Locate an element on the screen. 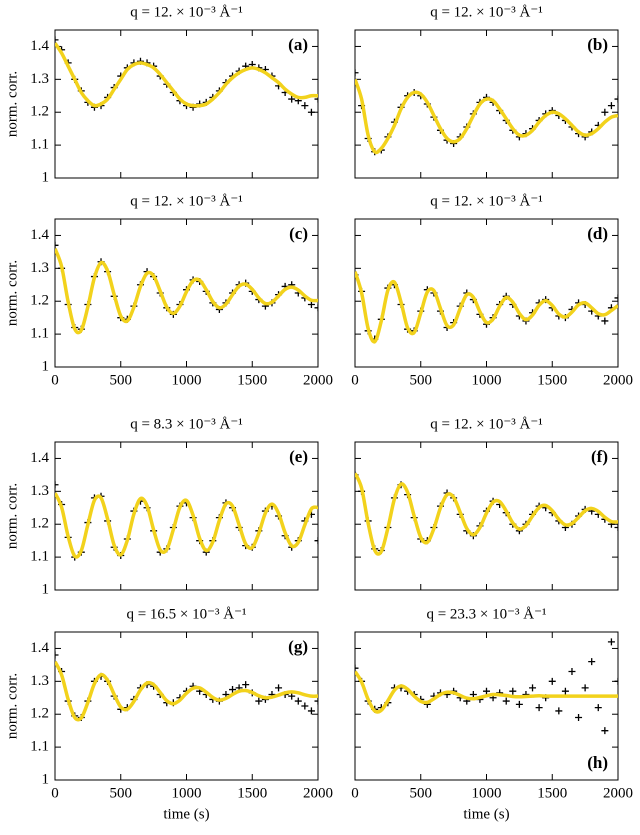  panel-title: q = 16.5 × 10⁻³ Å⁻¹ is located at coordinates (186, 614).